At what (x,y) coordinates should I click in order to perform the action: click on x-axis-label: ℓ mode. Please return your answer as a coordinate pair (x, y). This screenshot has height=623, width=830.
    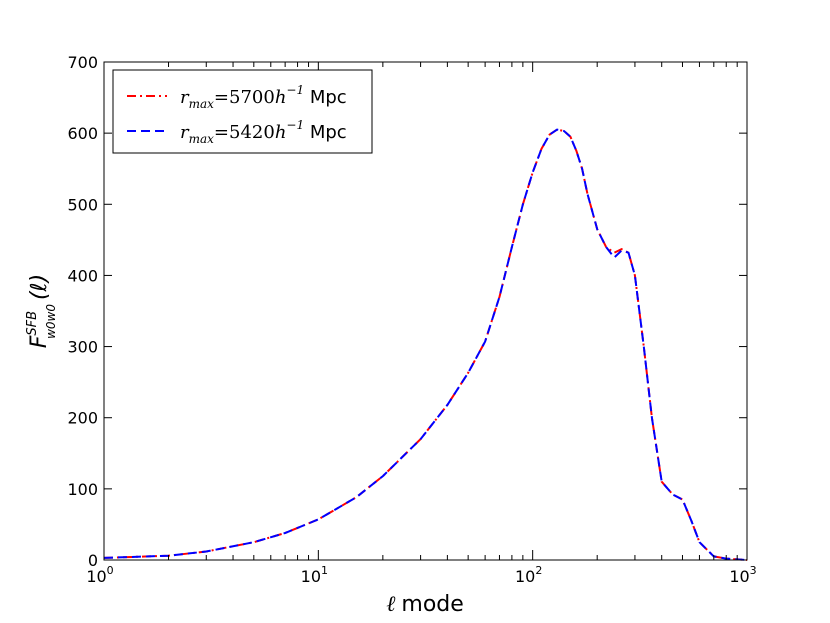
    Looking at the image, I should click on (425, 604).